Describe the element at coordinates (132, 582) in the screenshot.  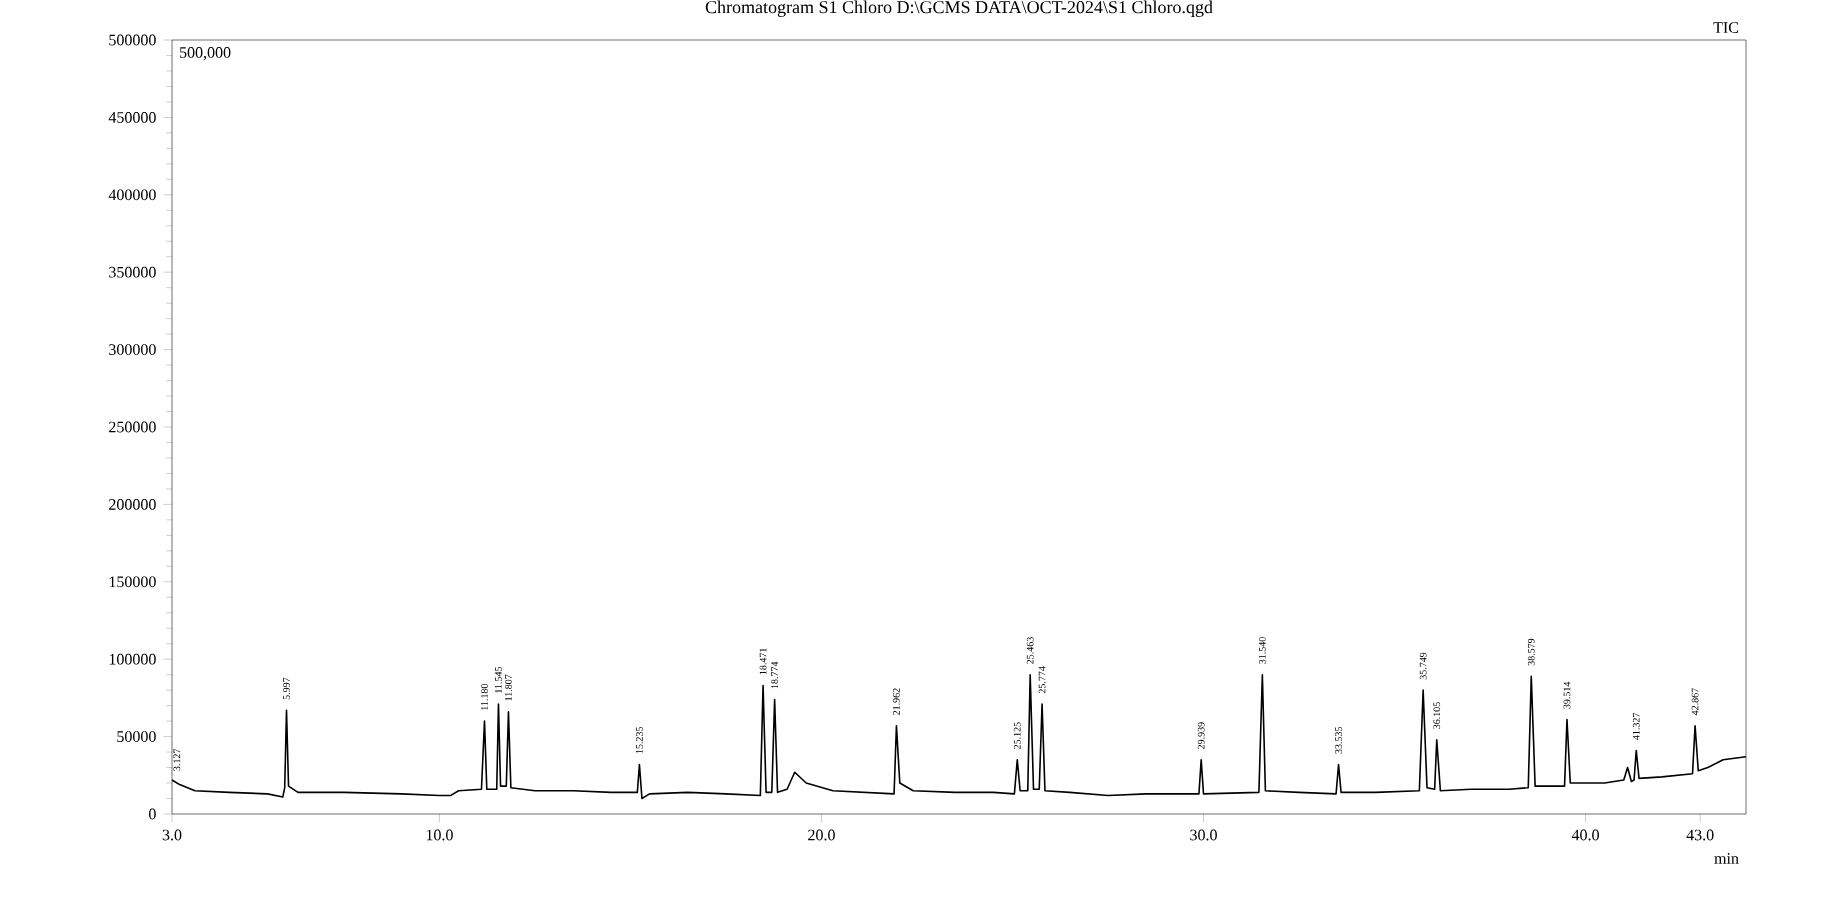
I see `y-tick-label: 150000` at that location.